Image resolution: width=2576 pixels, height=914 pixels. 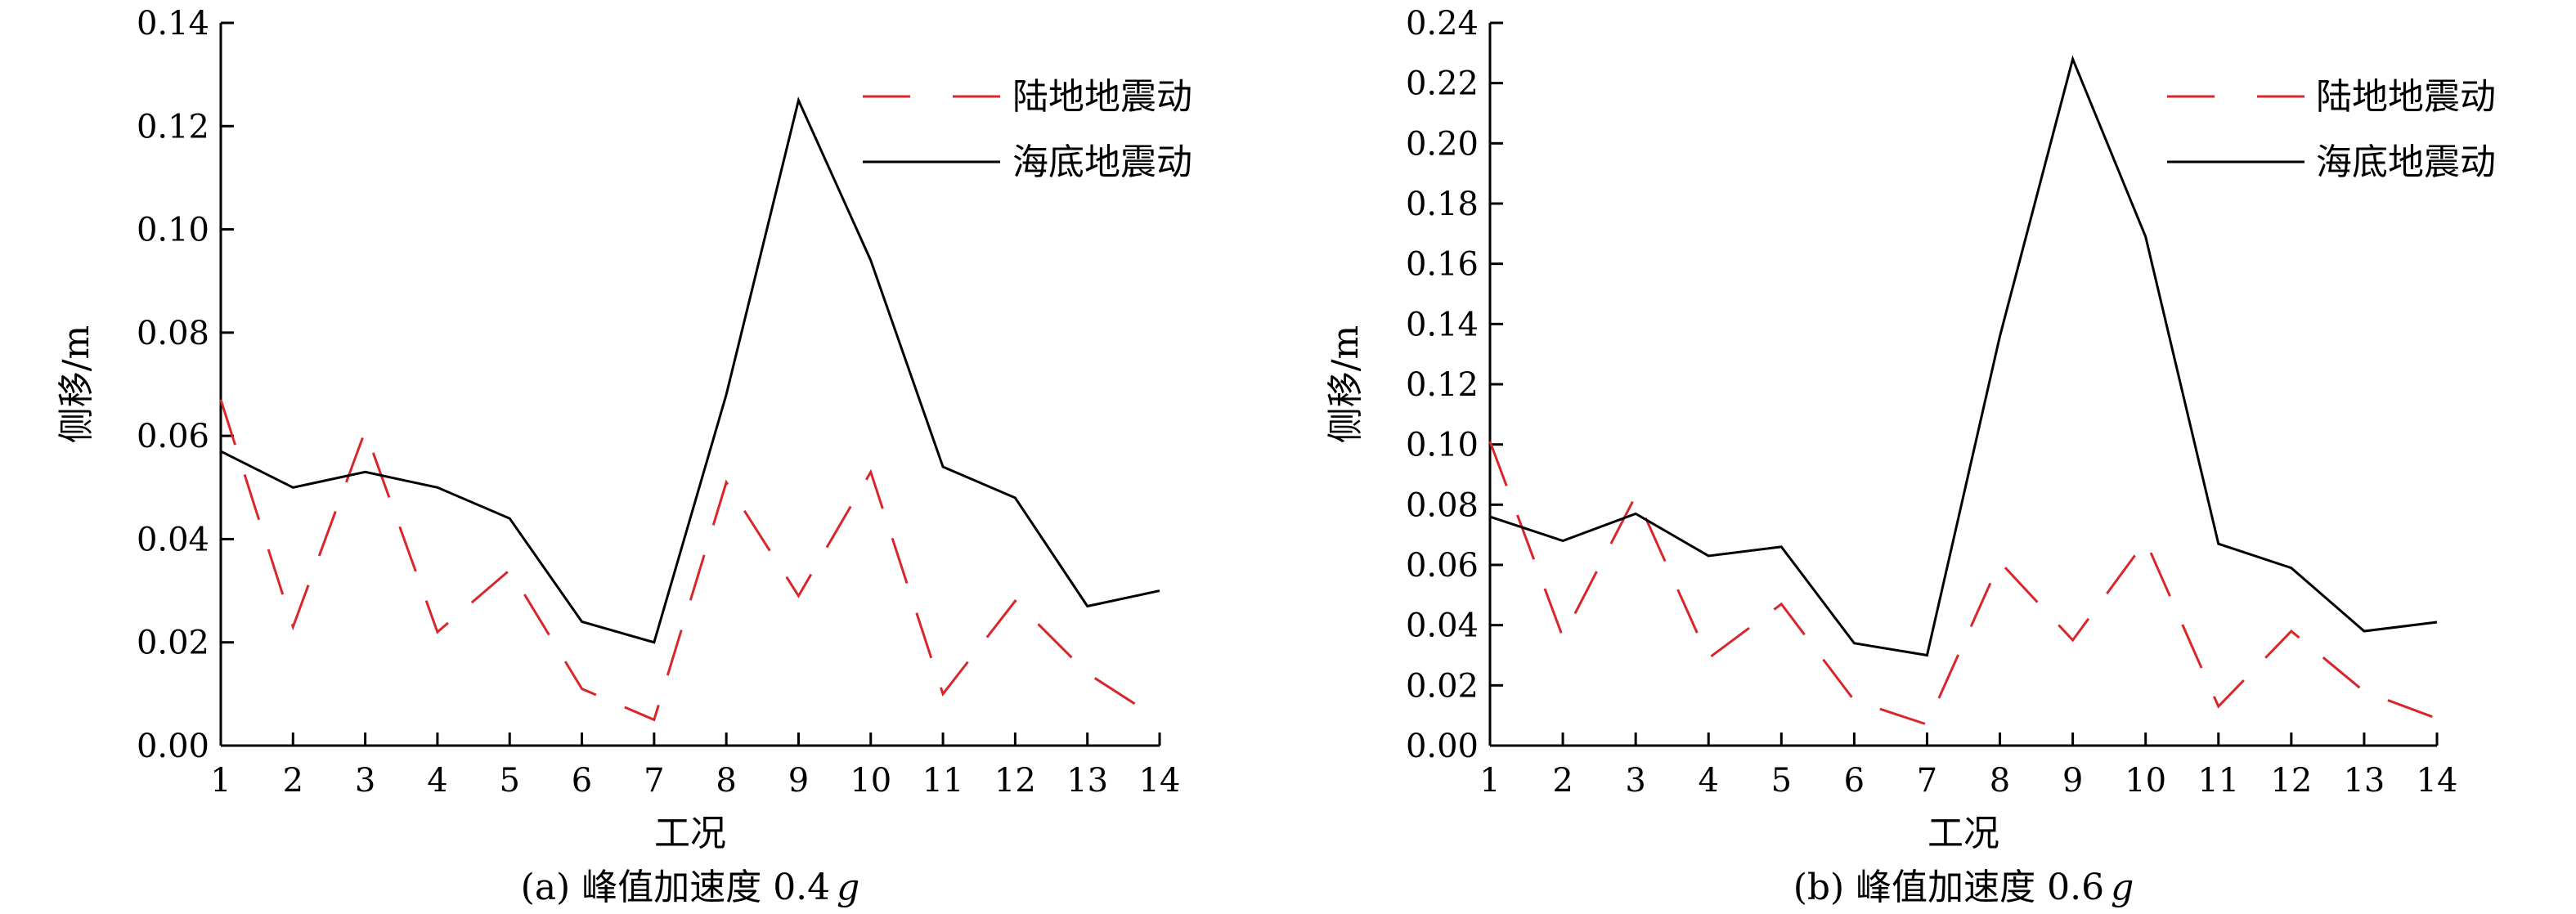 What do you see at coordinates (1442, 24) in the screenshot?
I see `y-tick-label: 0.24` at bounding box center [1442, 24].